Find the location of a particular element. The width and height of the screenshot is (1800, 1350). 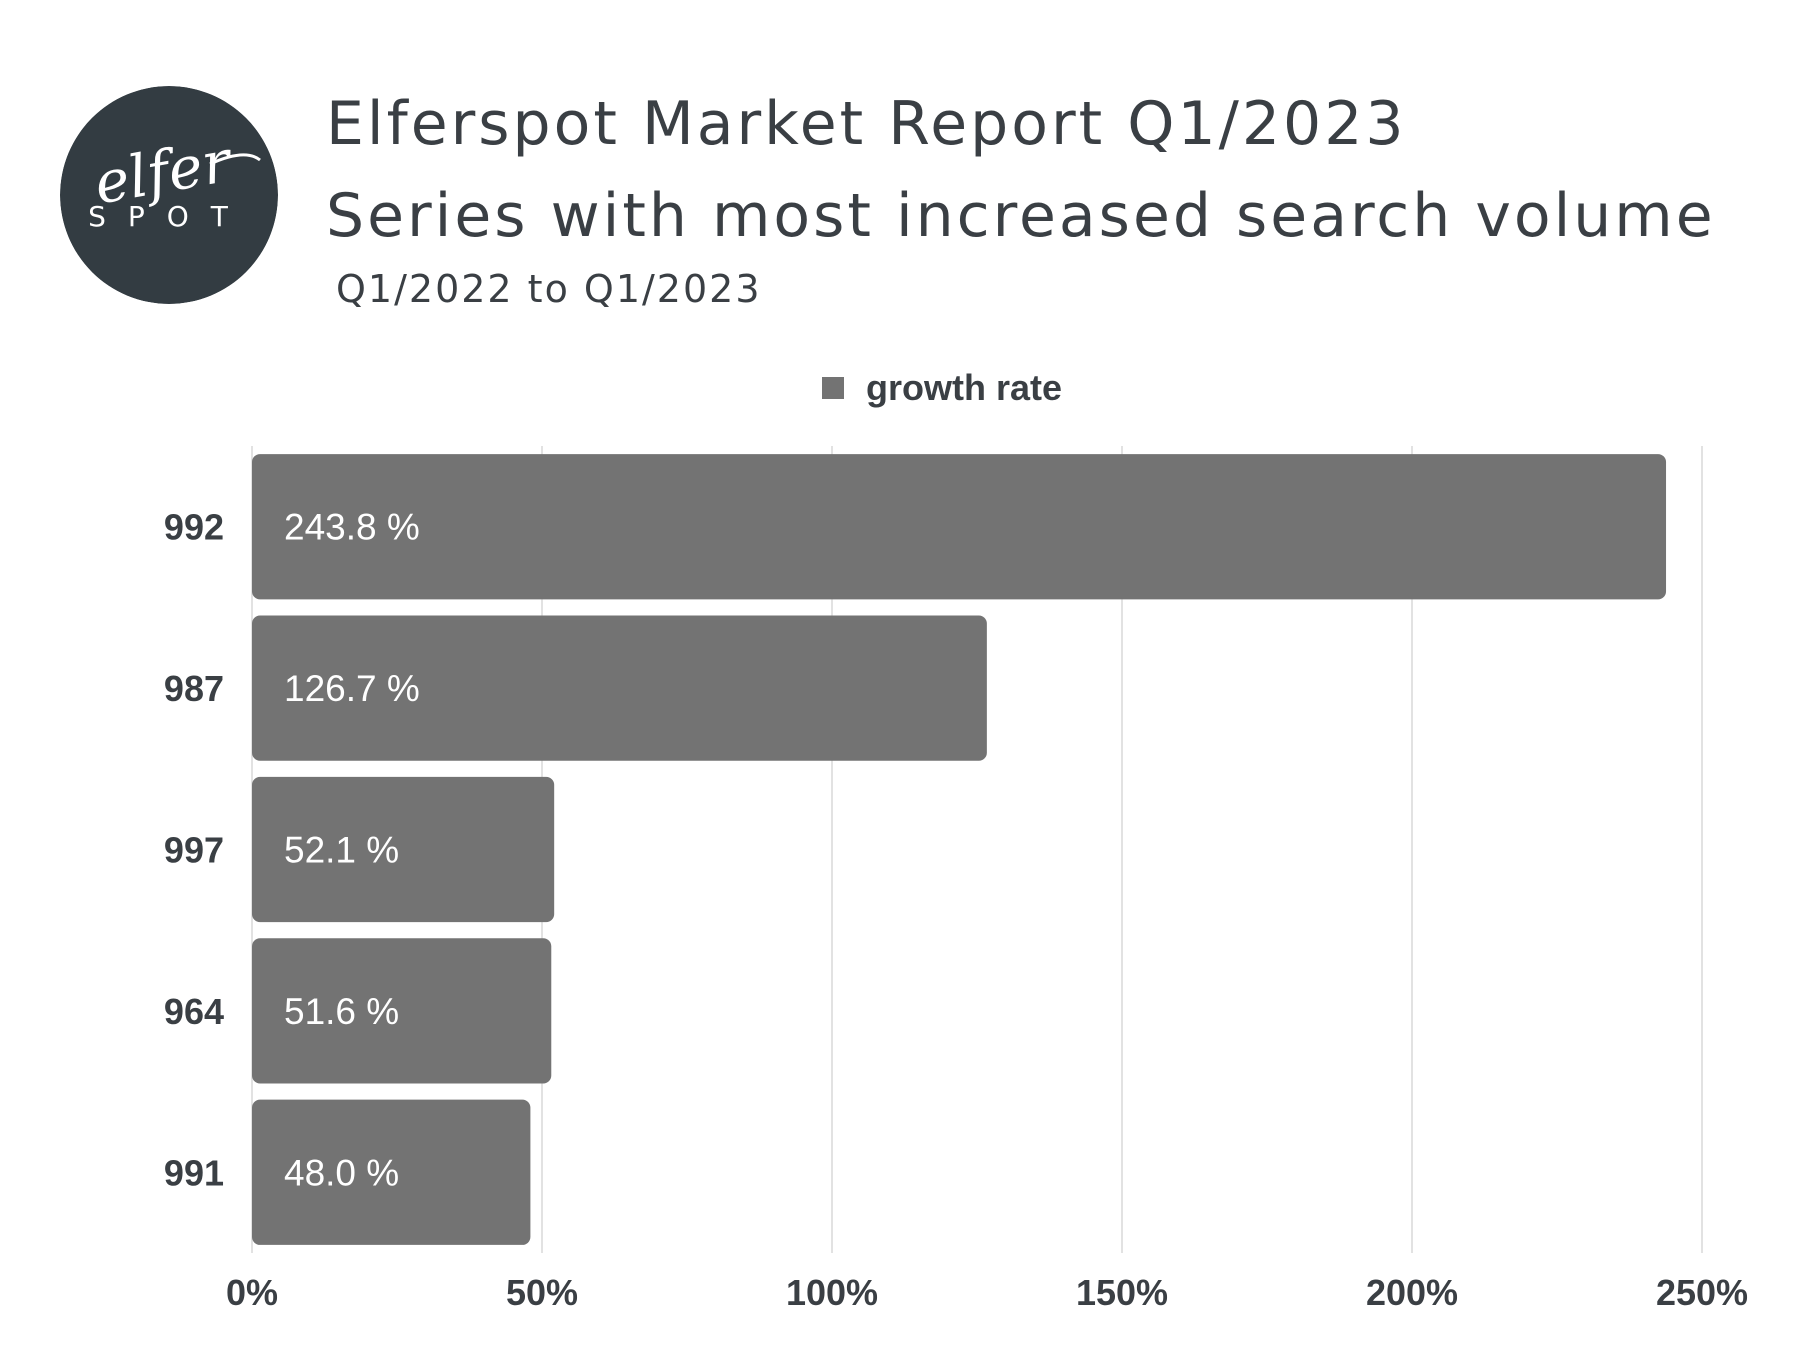

bar-labels: 243.8 % 126.7 % 52.1 % 51.6 % 48.0 % is located at coordinates (352, 850).